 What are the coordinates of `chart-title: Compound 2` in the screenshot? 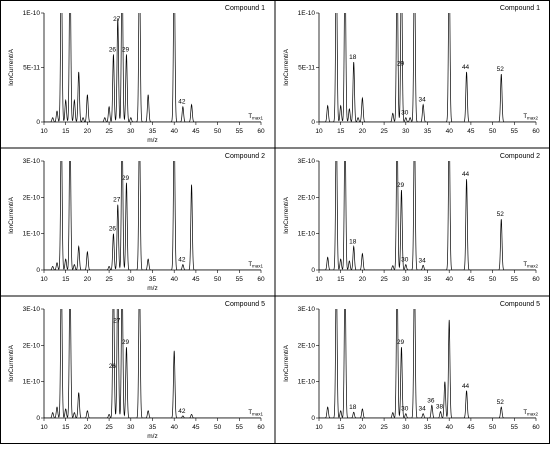 It's located at (245, 156).